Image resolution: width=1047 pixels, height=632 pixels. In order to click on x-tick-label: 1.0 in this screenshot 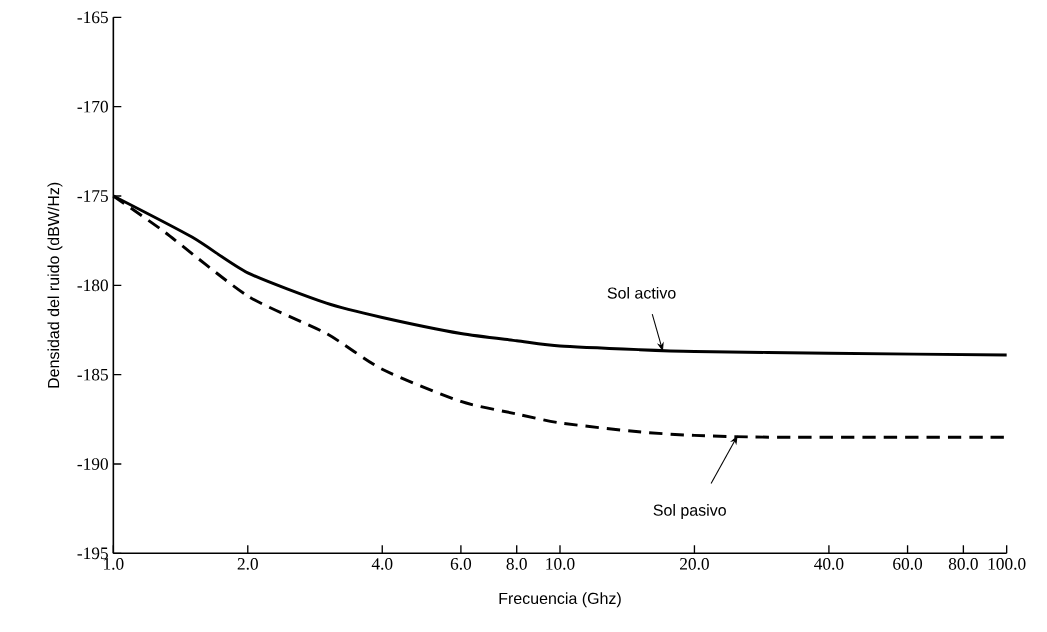, I will do `click(114, 564)`.